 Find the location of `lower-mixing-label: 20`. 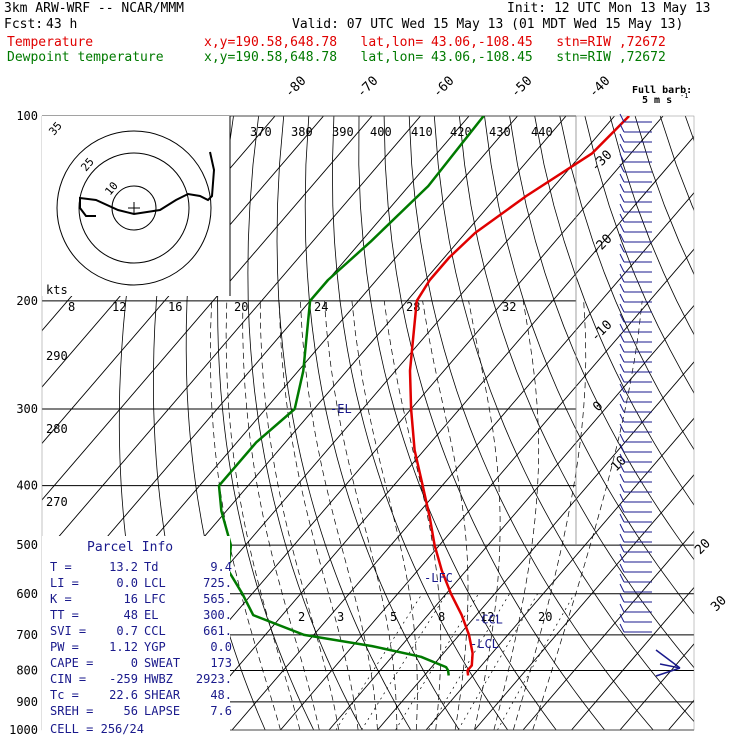

lower-mixing-label: 20 is located at coordinates (545, 617).